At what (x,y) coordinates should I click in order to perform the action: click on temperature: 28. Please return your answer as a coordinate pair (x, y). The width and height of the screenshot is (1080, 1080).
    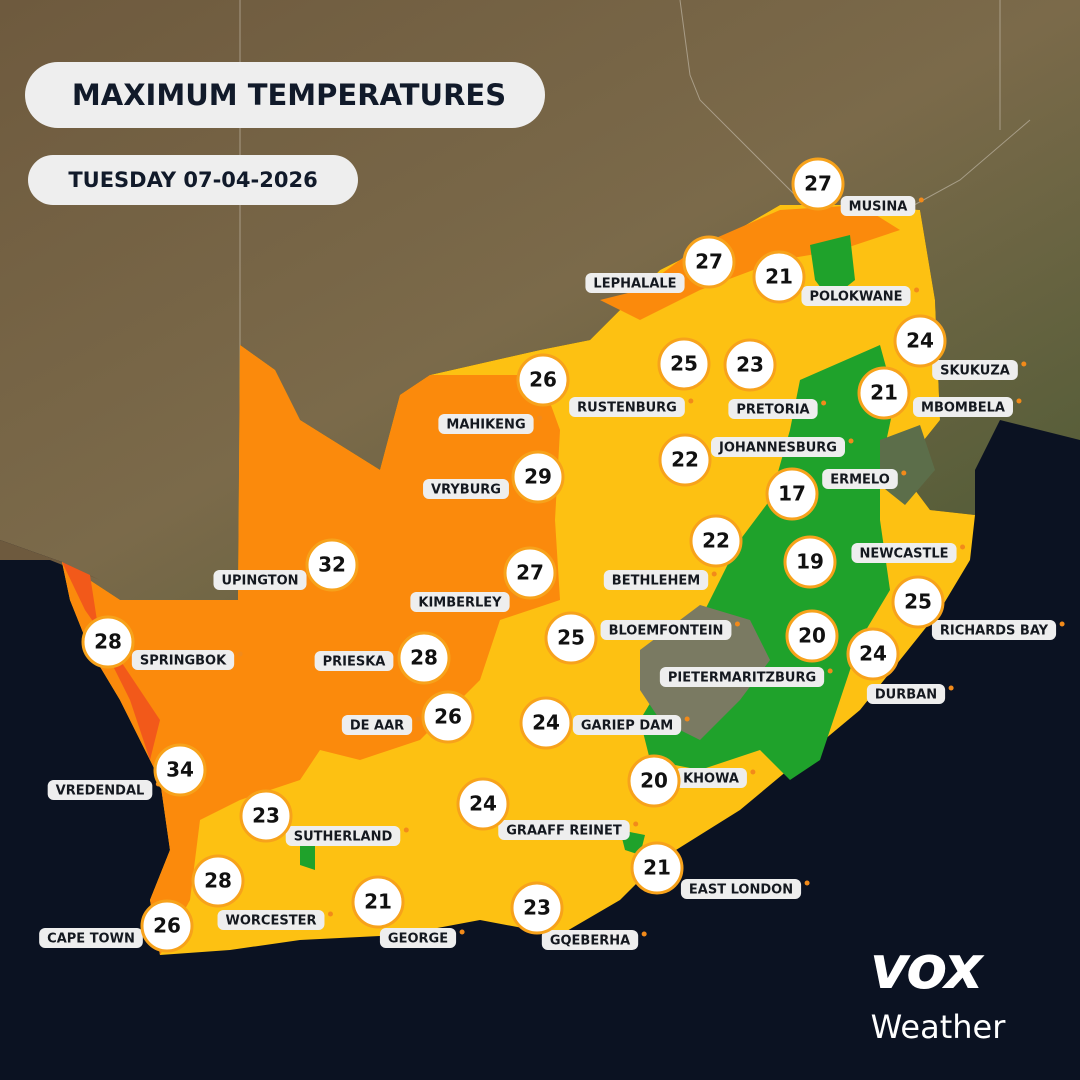
    Looking at the image, I should click on (424, 658).